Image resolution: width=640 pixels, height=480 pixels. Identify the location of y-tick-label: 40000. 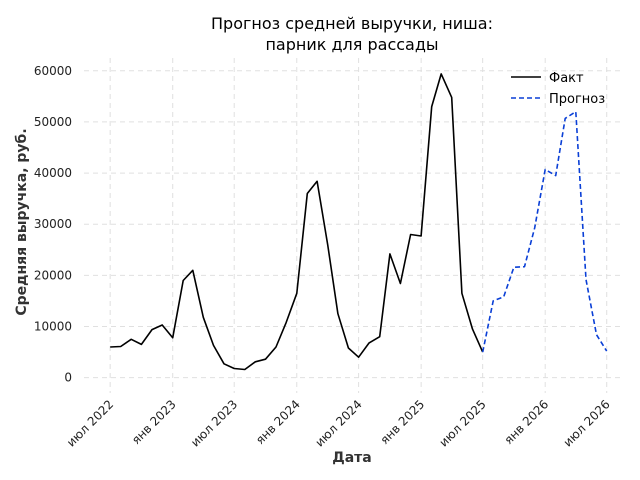
(53, 173).